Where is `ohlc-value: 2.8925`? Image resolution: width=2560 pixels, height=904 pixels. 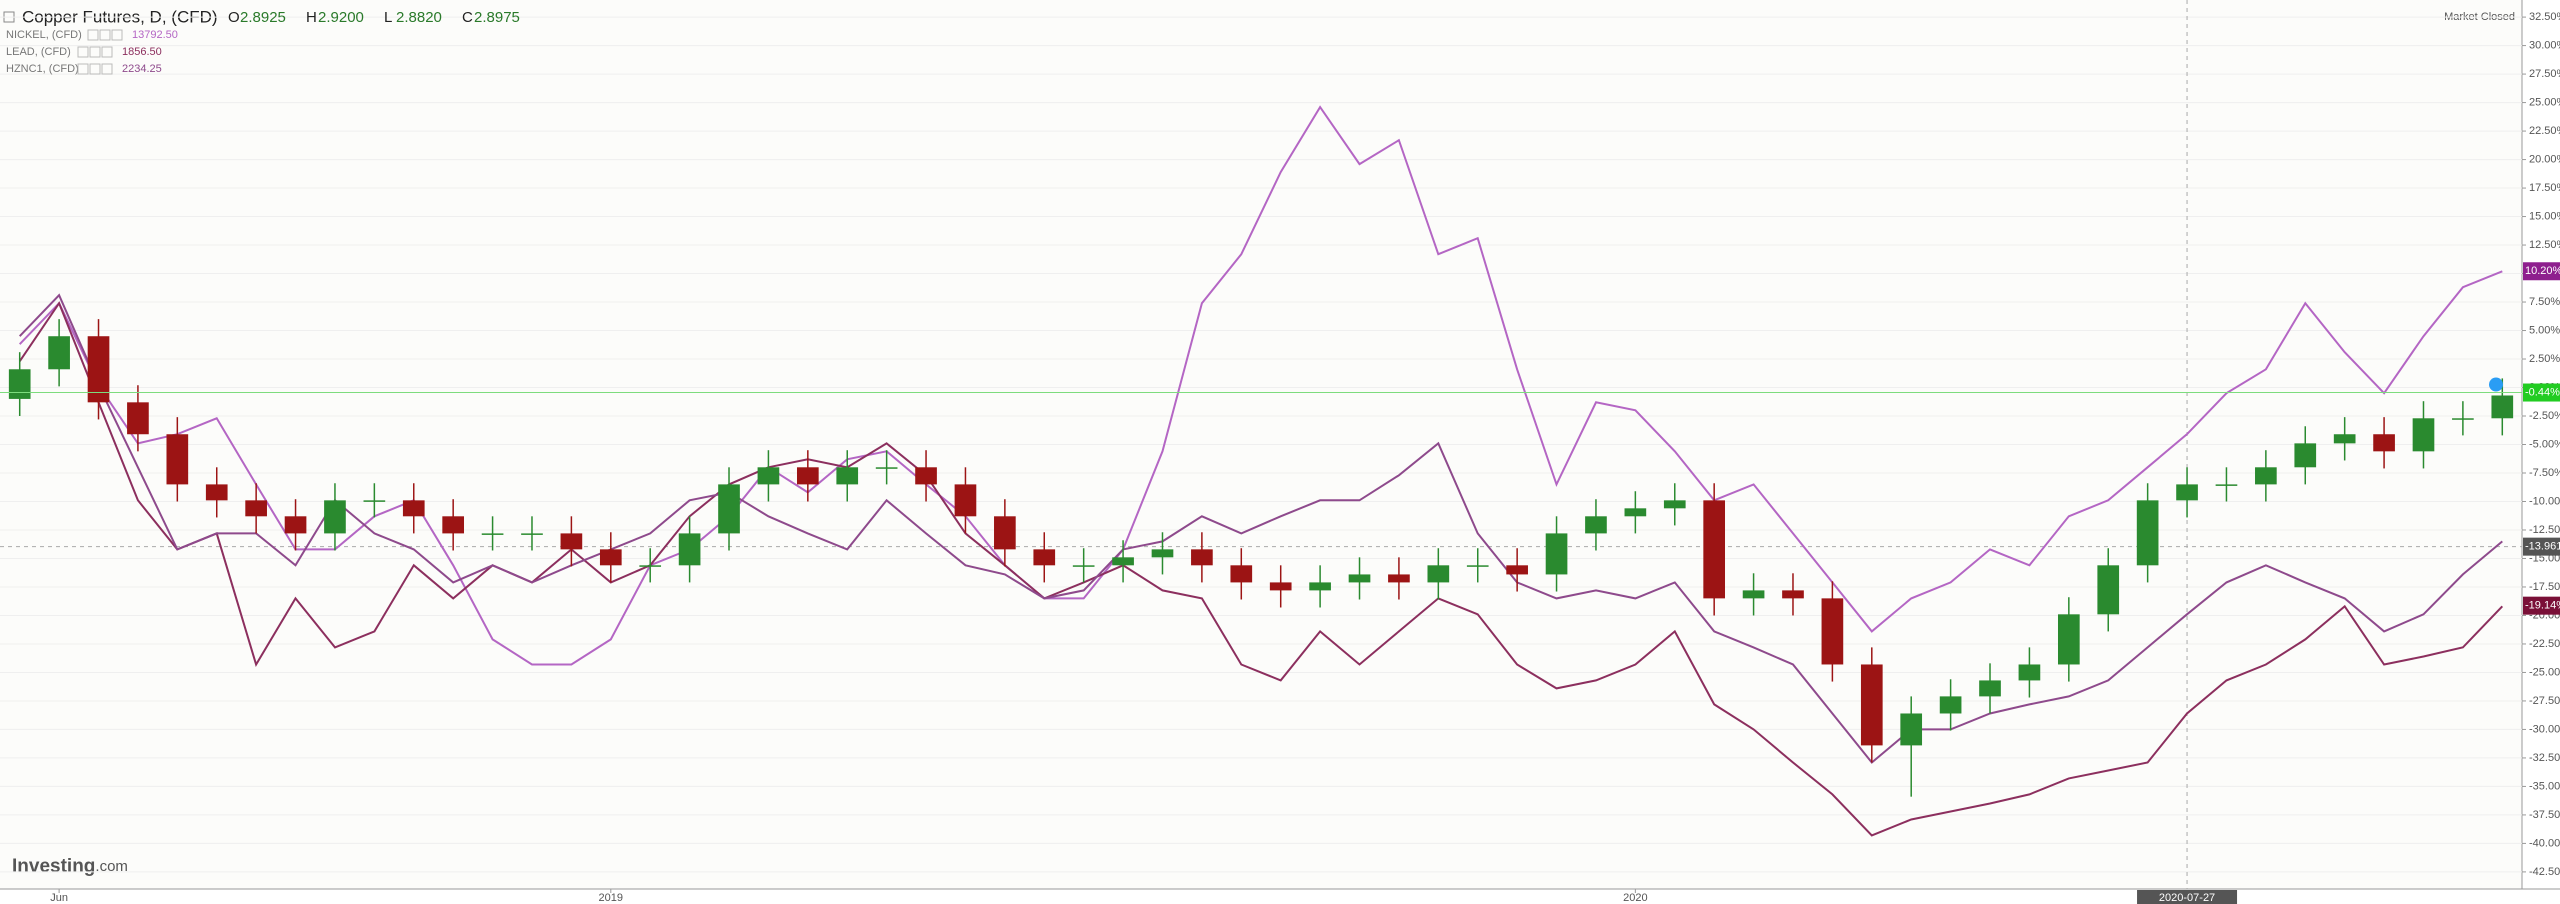
ohlc-value: 2.8925 is located at coordinates (263, 17).